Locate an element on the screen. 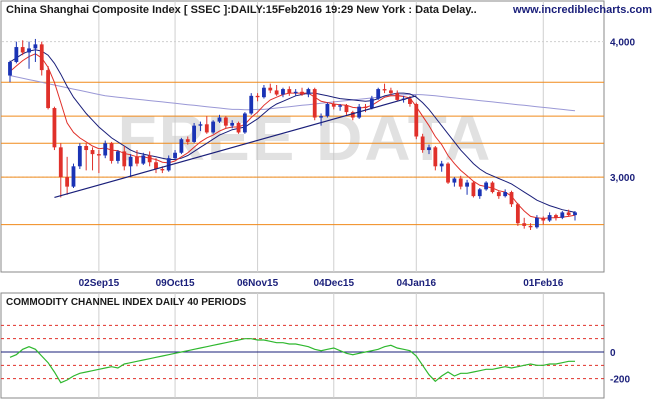 The image size is (660, 400). cci-reference-lines is located at coordinates (302, 352).